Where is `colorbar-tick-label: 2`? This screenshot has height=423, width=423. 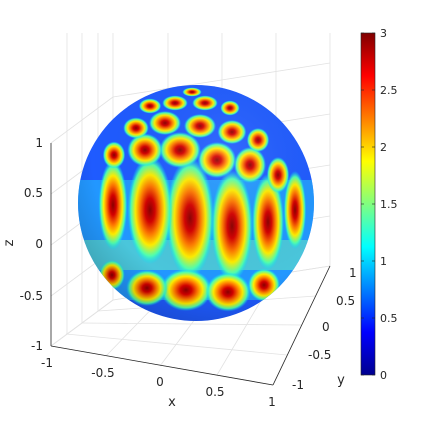
colorbar-tick-label: 2 is located at coordinates (383, 147).